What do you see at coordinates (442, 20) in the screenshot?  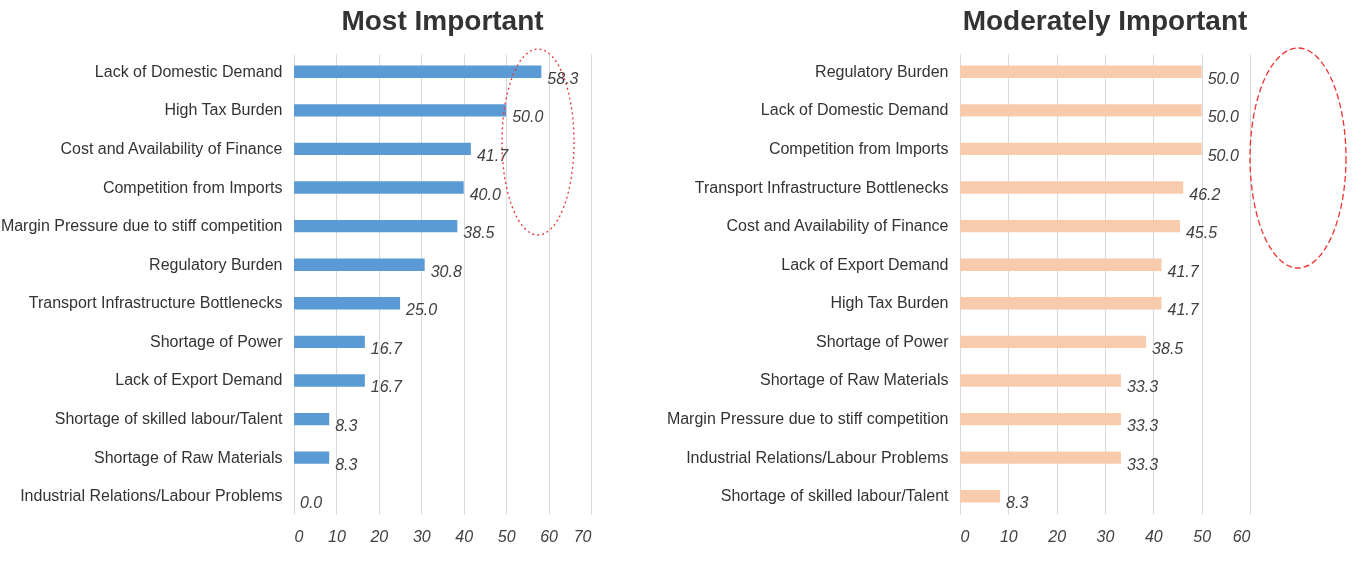 I see `chart-title: Most Important` at bounding box center [442, 20].